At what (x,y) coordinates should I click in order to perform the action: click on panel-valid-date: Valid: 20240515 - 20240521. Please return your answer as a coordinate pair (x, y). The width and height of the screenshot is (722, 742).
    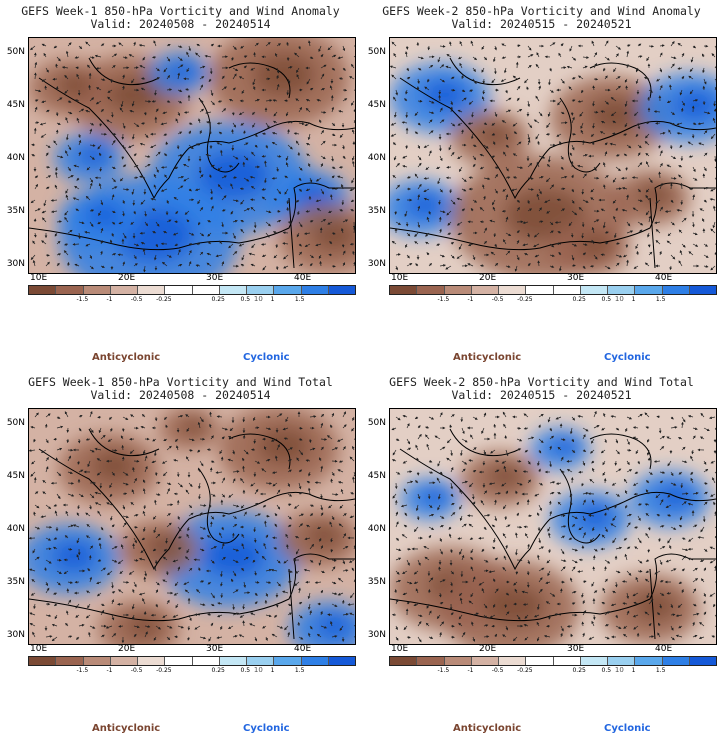
    Looking at the image, I should click on (541, 395).